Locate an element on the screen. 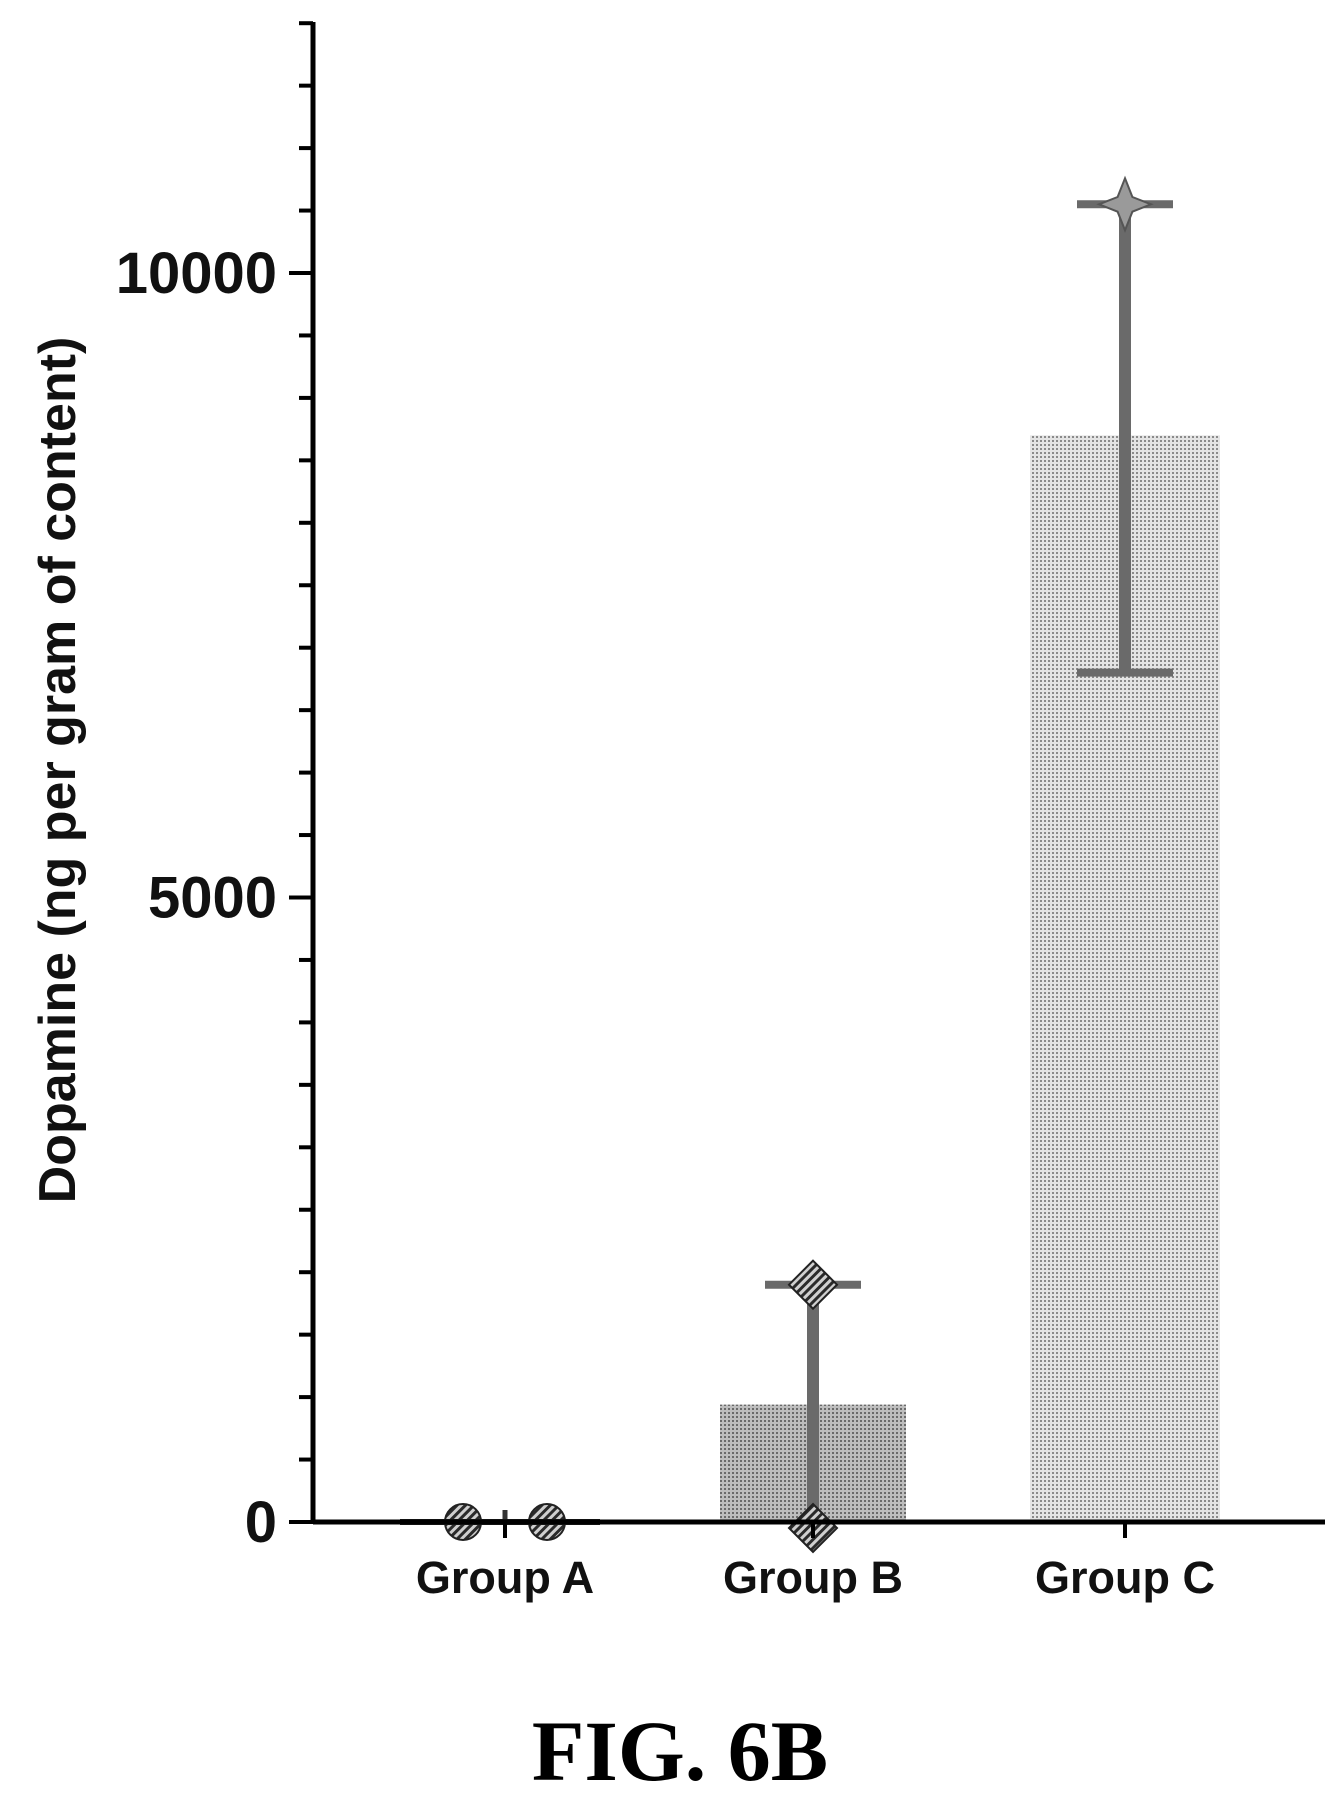  figure-caption: FIG. 6B is located at coordinates (680, 1751).